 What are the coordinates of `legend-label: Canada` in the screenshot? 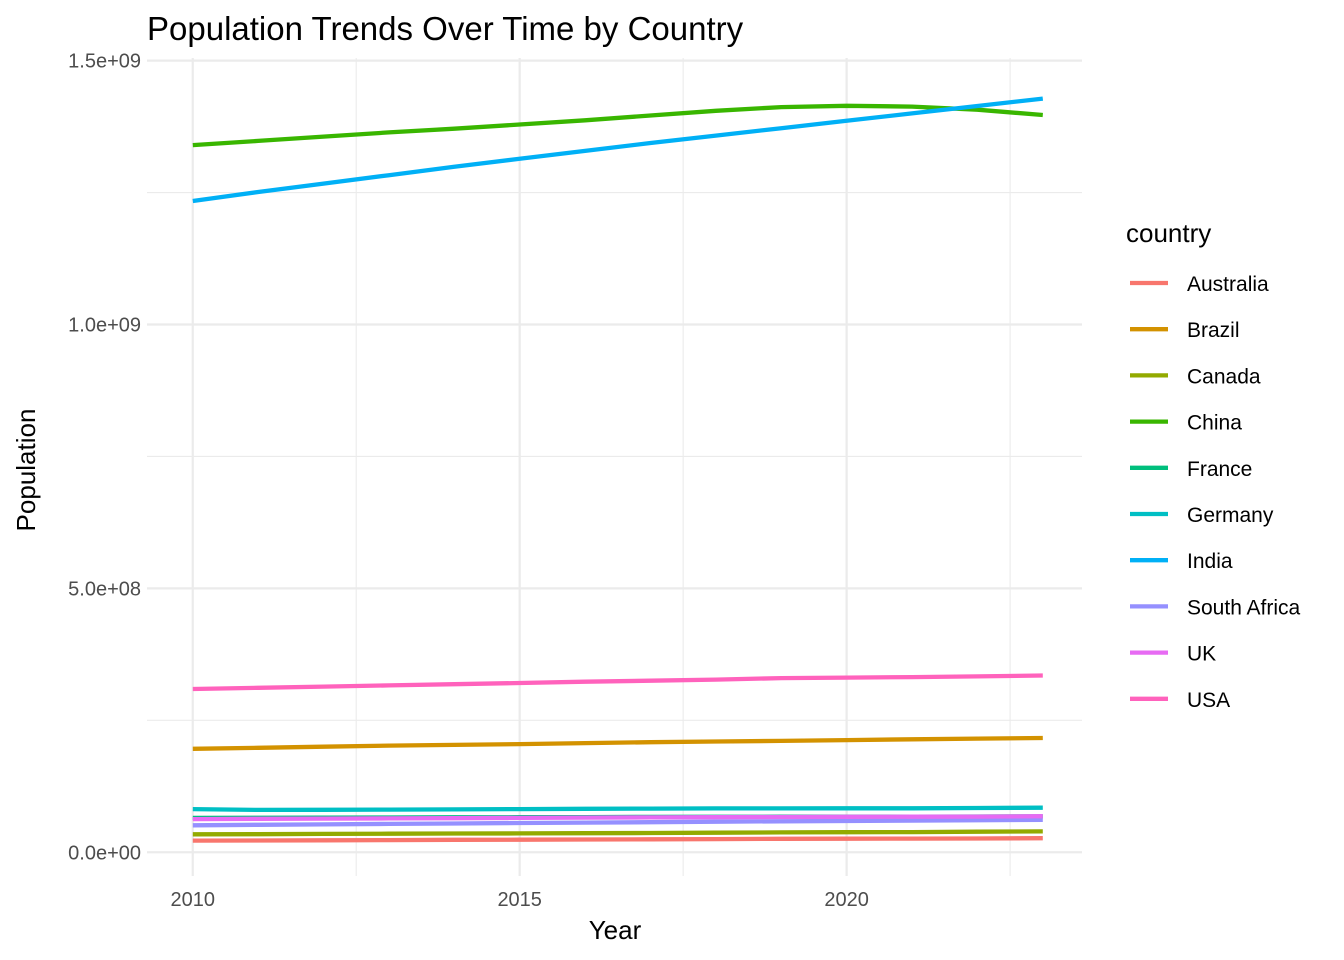 It's located at (1224, 376).